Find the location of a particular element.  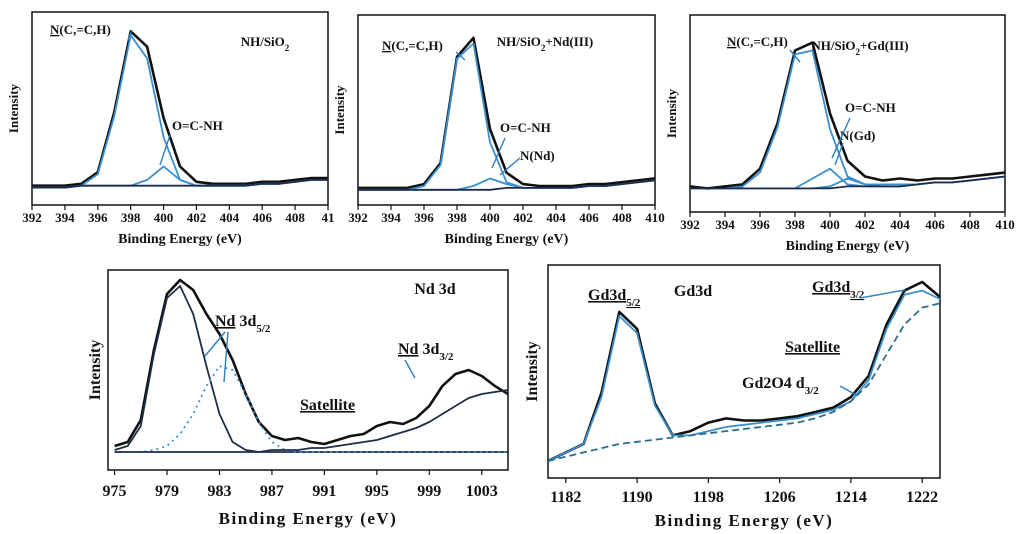

annotation: Gd2O4 d3/2 is located at coordinates (780, 386).